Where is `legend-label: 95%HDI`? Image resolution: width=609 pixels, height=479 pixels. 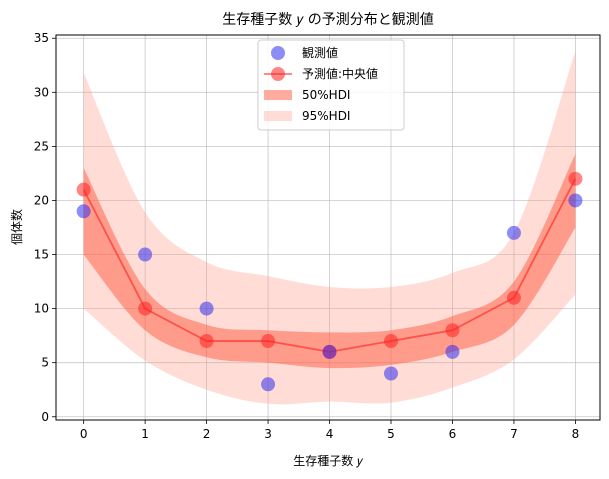
legend-label: 95%HDI is located at coordinates (326, 116).